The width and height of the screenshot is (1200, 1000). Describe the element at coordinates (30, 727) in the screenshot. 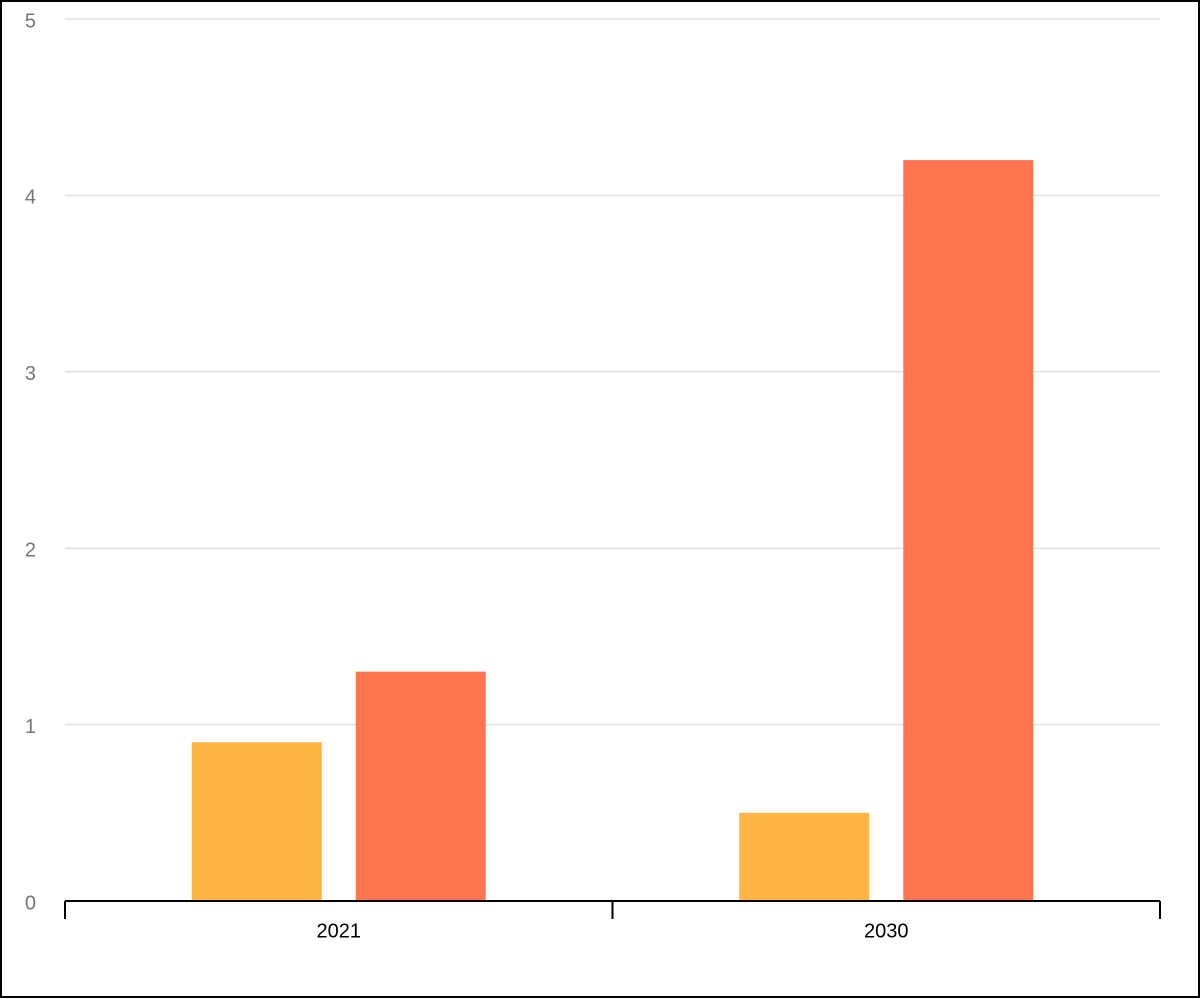

I see `y-tick-label: 1` at that location.